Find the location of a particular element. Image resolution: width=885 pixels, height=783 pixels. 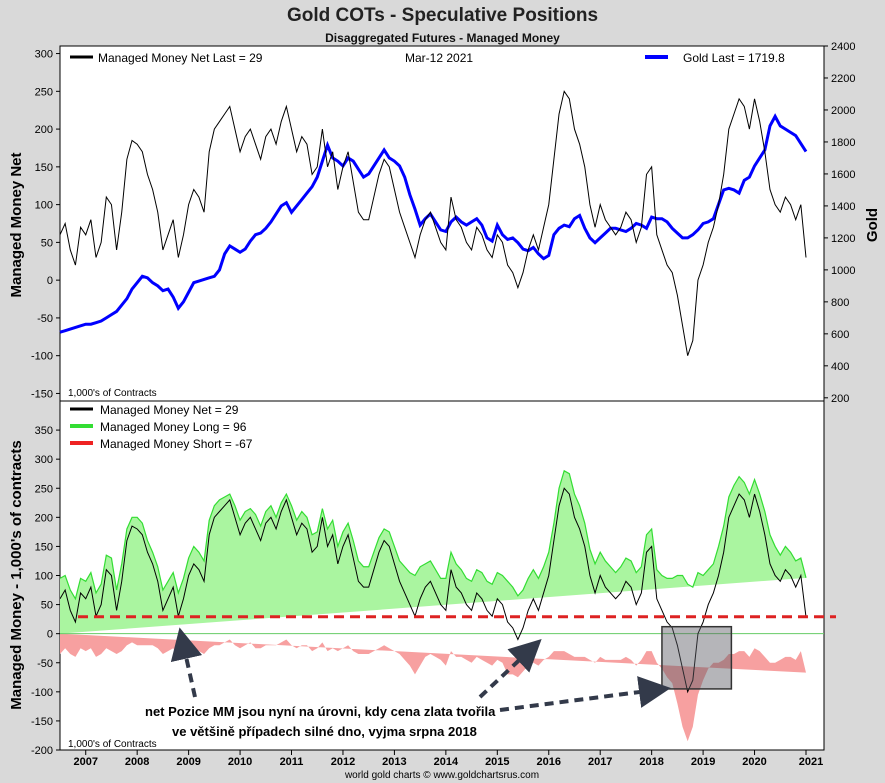

top-left-tick-label: 300 is located at coordinates (44, 55).